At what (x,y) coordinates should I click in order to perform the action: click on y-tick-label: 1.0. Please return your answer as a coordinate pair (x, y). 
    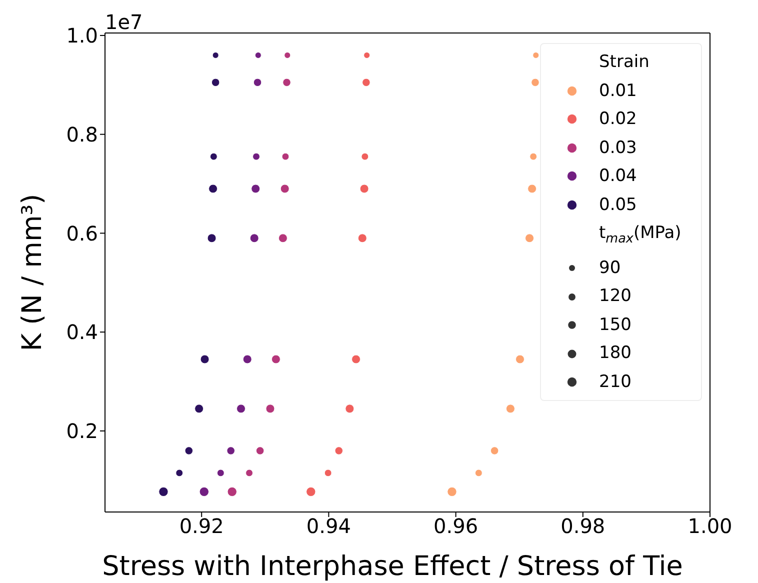
    Looking at the image, I should click on (82, 36).